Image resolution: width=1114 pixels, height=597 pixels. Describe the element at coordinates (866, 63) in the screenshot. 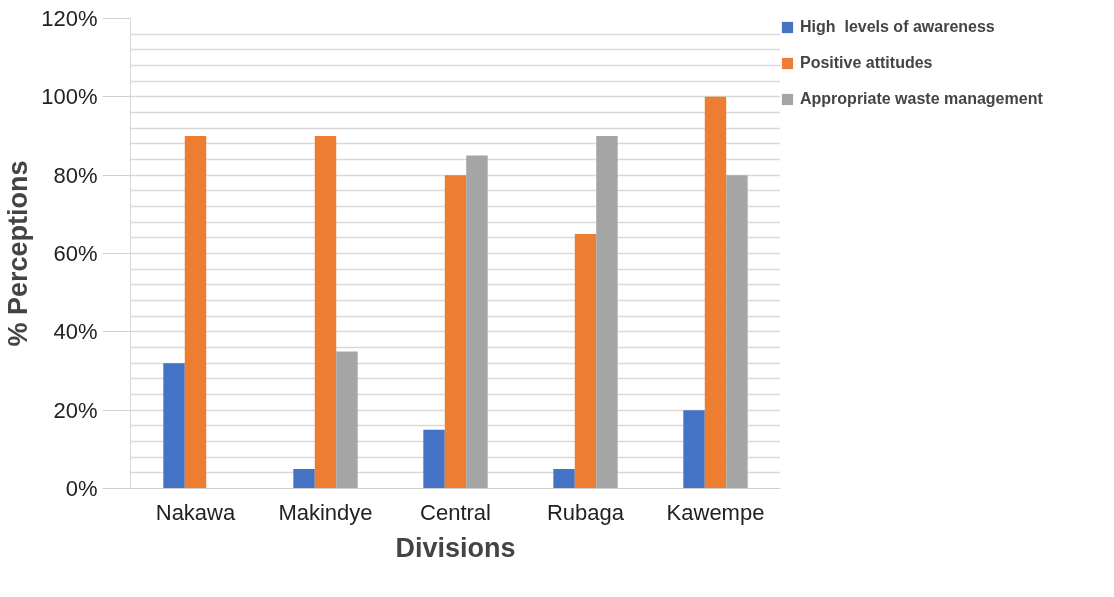

I see `legend-label: Positive attitudes` at that location.